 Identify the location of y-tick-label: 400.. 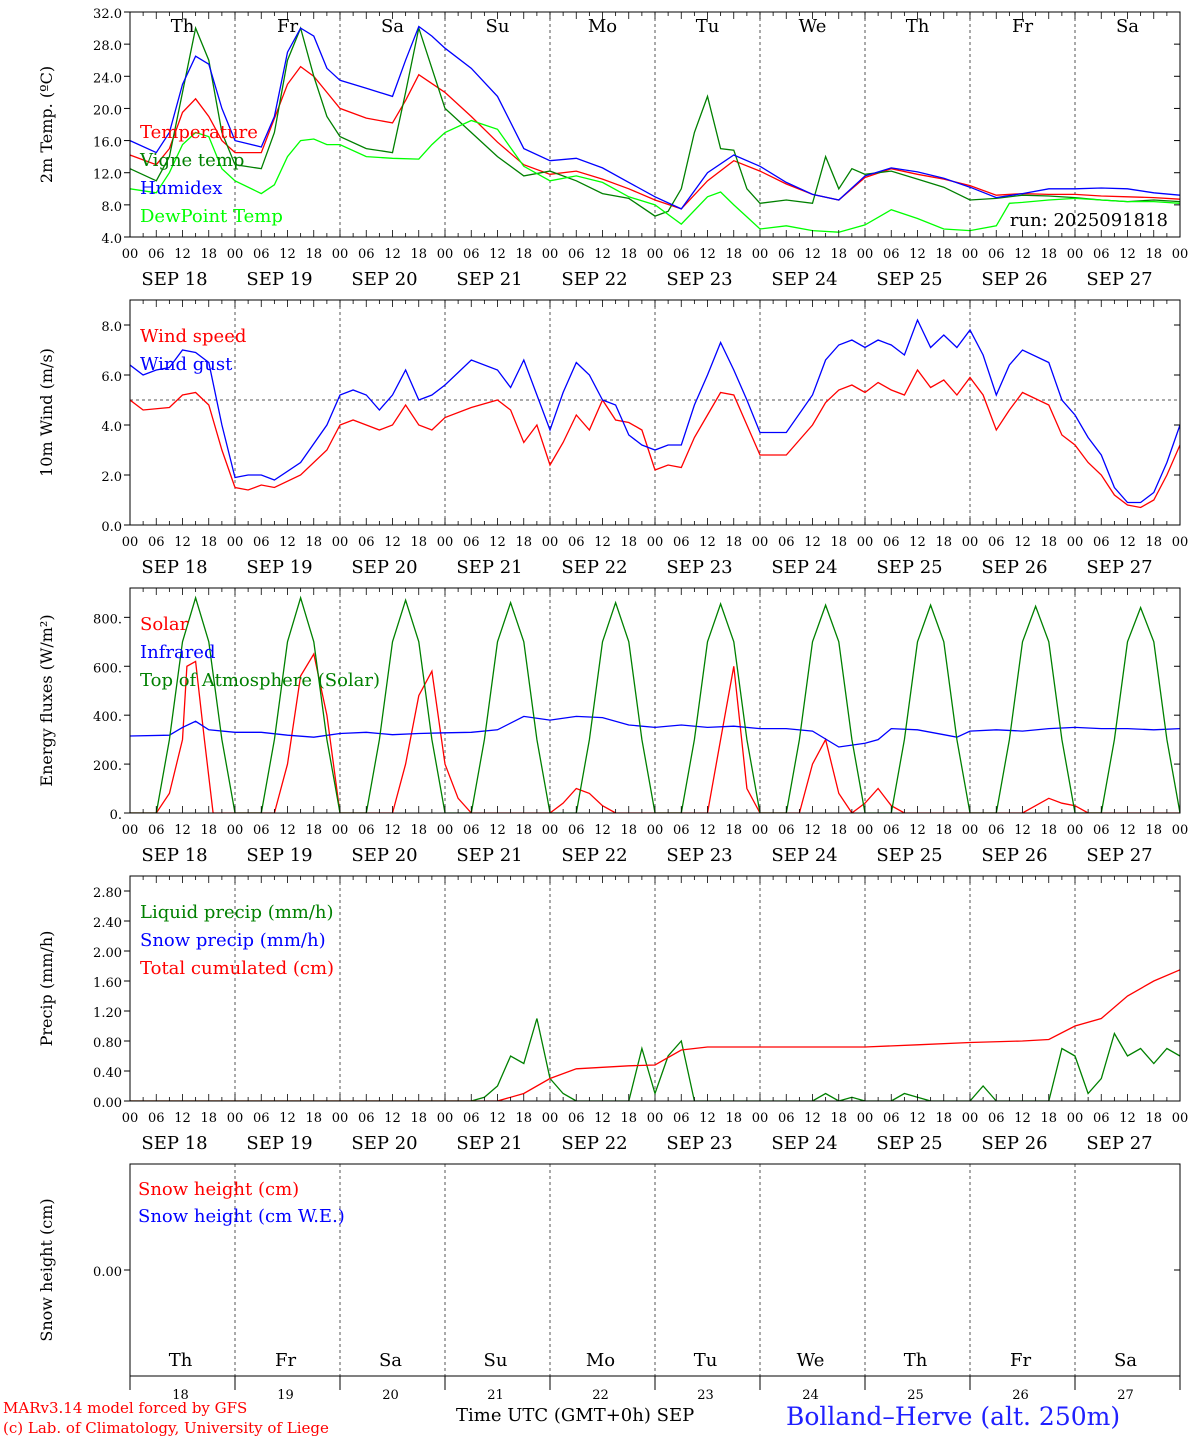
(107, 717).